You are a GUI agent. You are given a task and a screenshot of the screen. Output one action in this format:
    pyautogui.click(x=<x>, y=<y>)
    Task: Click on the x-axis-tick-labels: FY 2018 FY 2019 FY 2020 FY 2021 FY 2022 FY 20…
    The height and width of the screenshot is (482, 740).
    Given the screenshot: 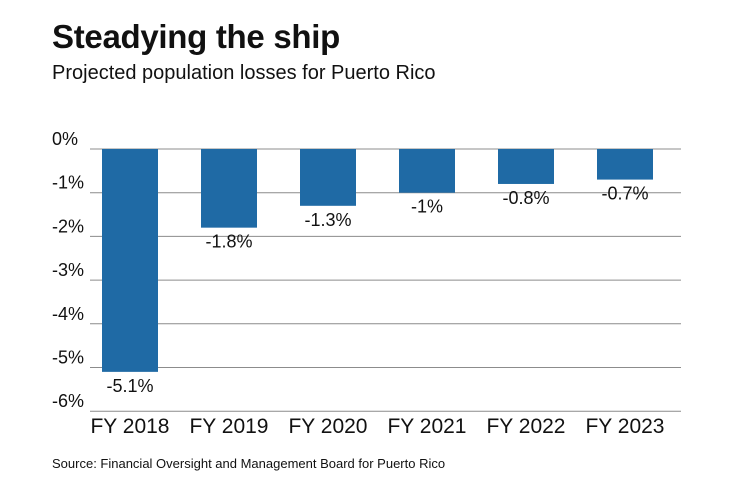 What is the action you would take?
    pyautogui.click(x=377, y=426)
    